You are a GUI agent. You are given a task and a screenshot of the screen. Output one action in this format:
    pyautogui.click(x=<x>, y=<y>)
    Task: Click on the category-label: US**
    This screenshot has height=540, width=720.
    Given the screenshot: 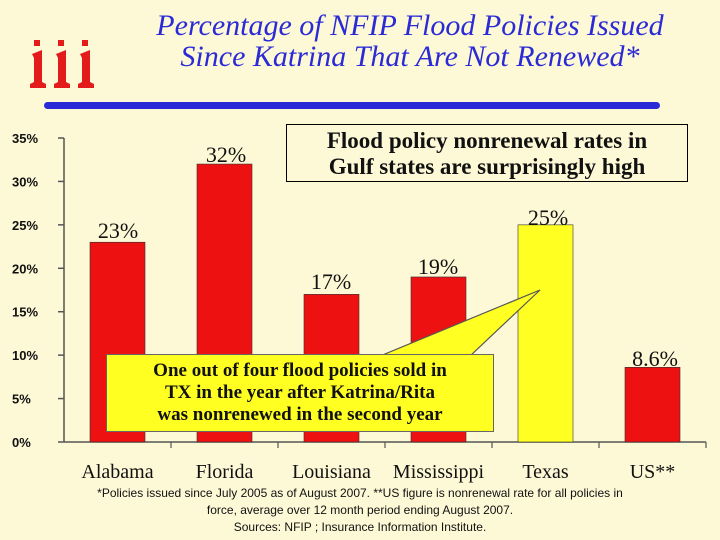 What is the action you would take?
    pyautogui.click(x=653, y=472)
    